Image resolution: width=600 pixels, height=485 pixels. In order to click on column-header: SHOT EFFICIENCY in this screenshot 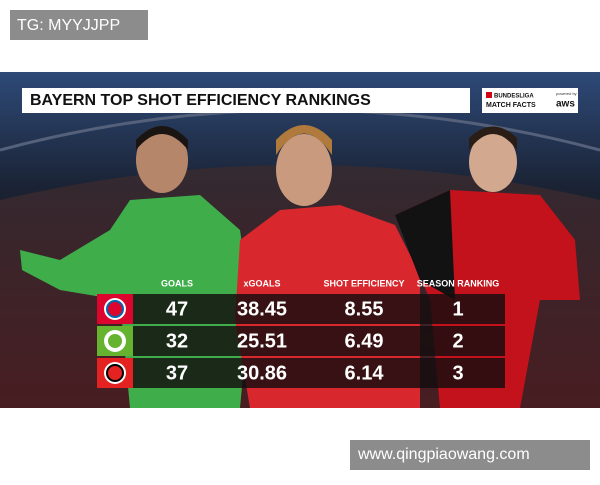, I will do `click(363, 283)`.